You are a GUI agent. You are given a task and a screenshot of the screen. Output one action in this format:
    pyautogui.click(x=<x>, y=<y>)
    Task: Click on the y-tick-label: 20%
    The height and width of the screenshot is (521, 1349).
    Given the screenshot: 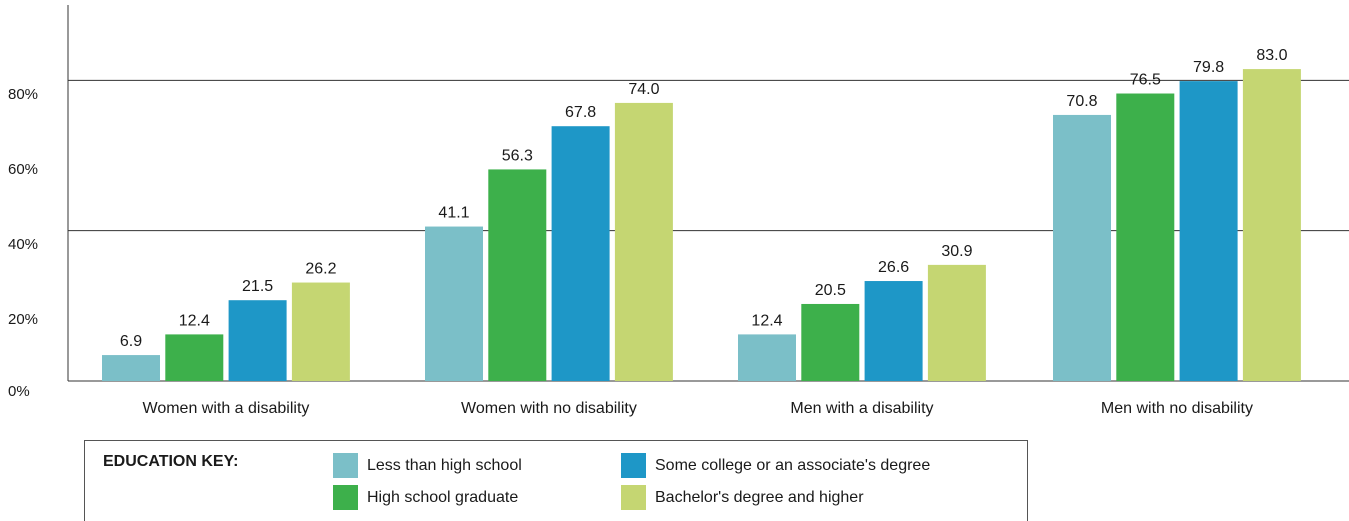 What is the action you would take?
    pyautogui.click(x=23, y=319)
    